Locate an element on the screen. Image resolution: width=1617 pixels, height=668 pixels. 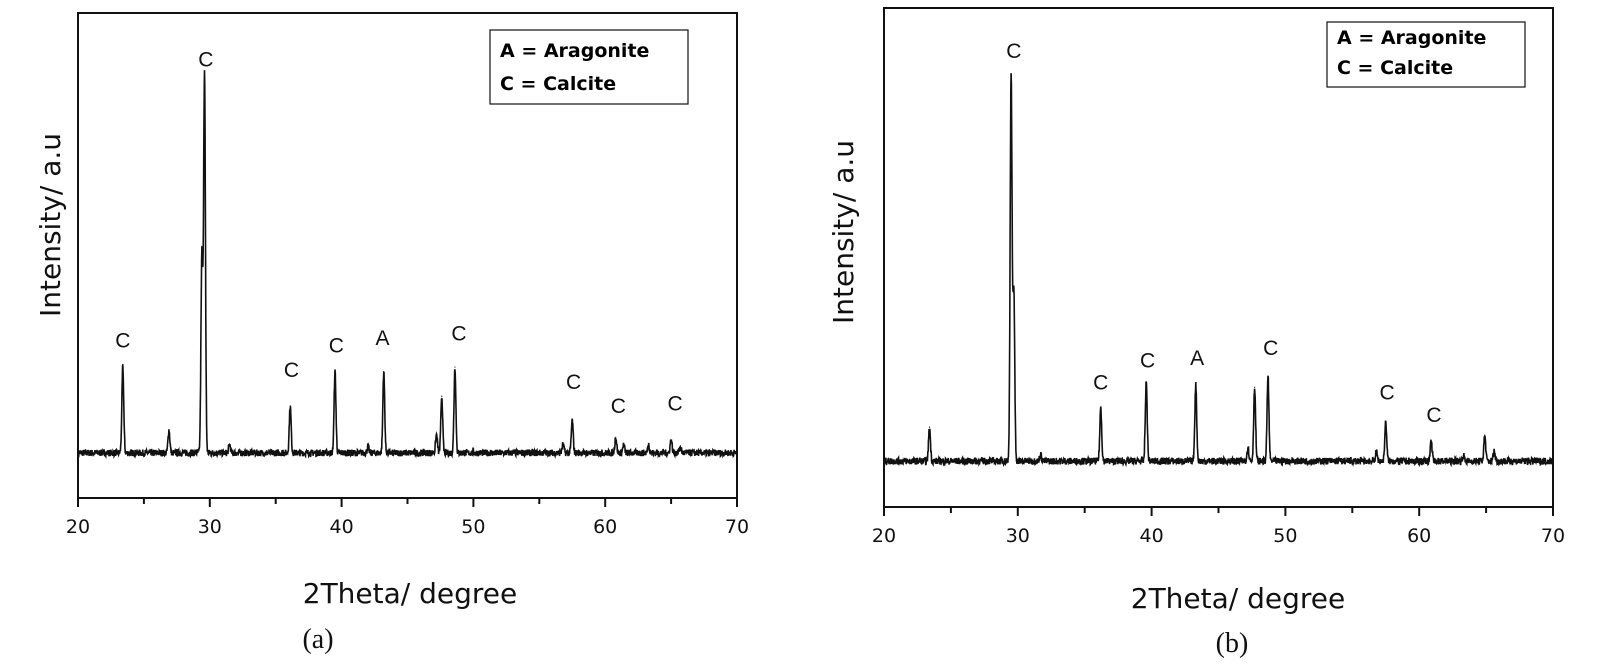
panel-caption: (a) is located at coordinates (317, 639).